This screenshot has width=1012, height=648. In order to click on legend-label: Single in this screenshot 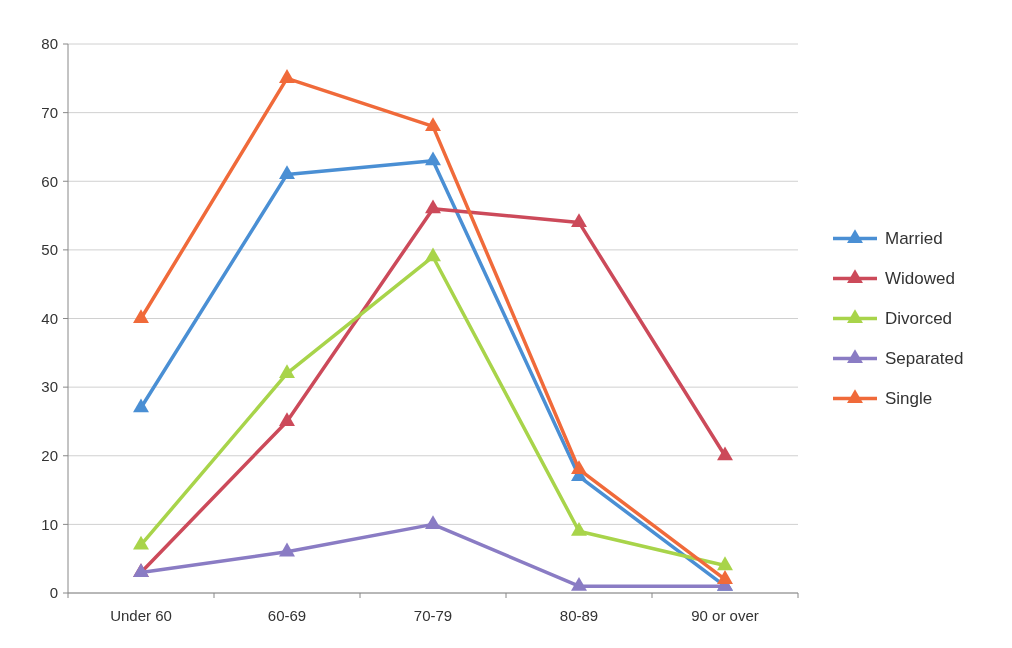, I will do `click(909, 399)`.